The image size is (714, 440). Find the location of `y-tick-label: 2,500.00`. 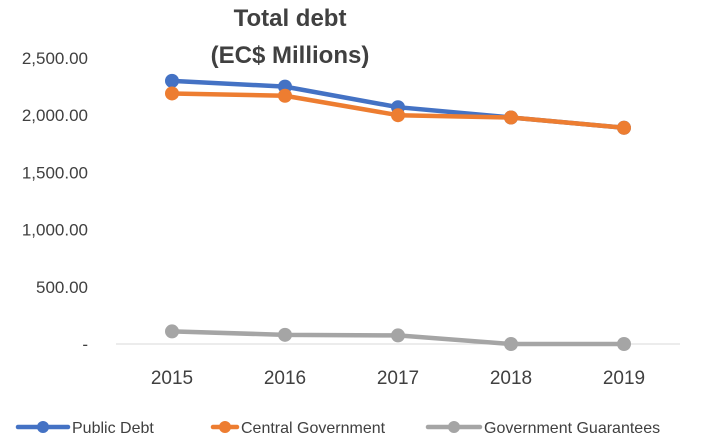

y-tick-label: 2,500.00 is located at coordinates (55, 58).